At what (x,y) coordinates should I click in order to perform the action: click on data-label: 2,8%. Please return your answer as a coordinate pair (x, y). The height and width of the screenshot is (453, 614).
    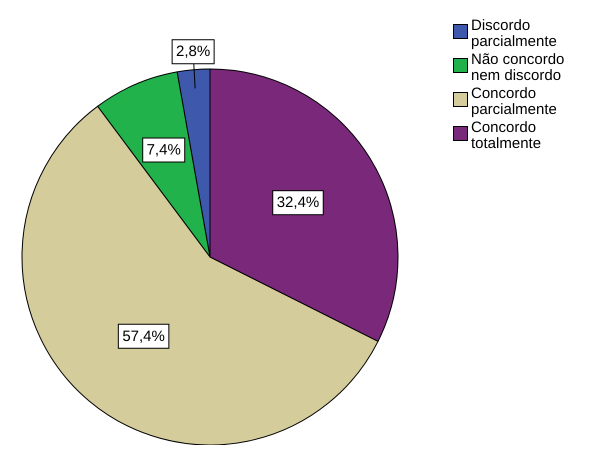
    Looking at the image, I should click on (193, 51).